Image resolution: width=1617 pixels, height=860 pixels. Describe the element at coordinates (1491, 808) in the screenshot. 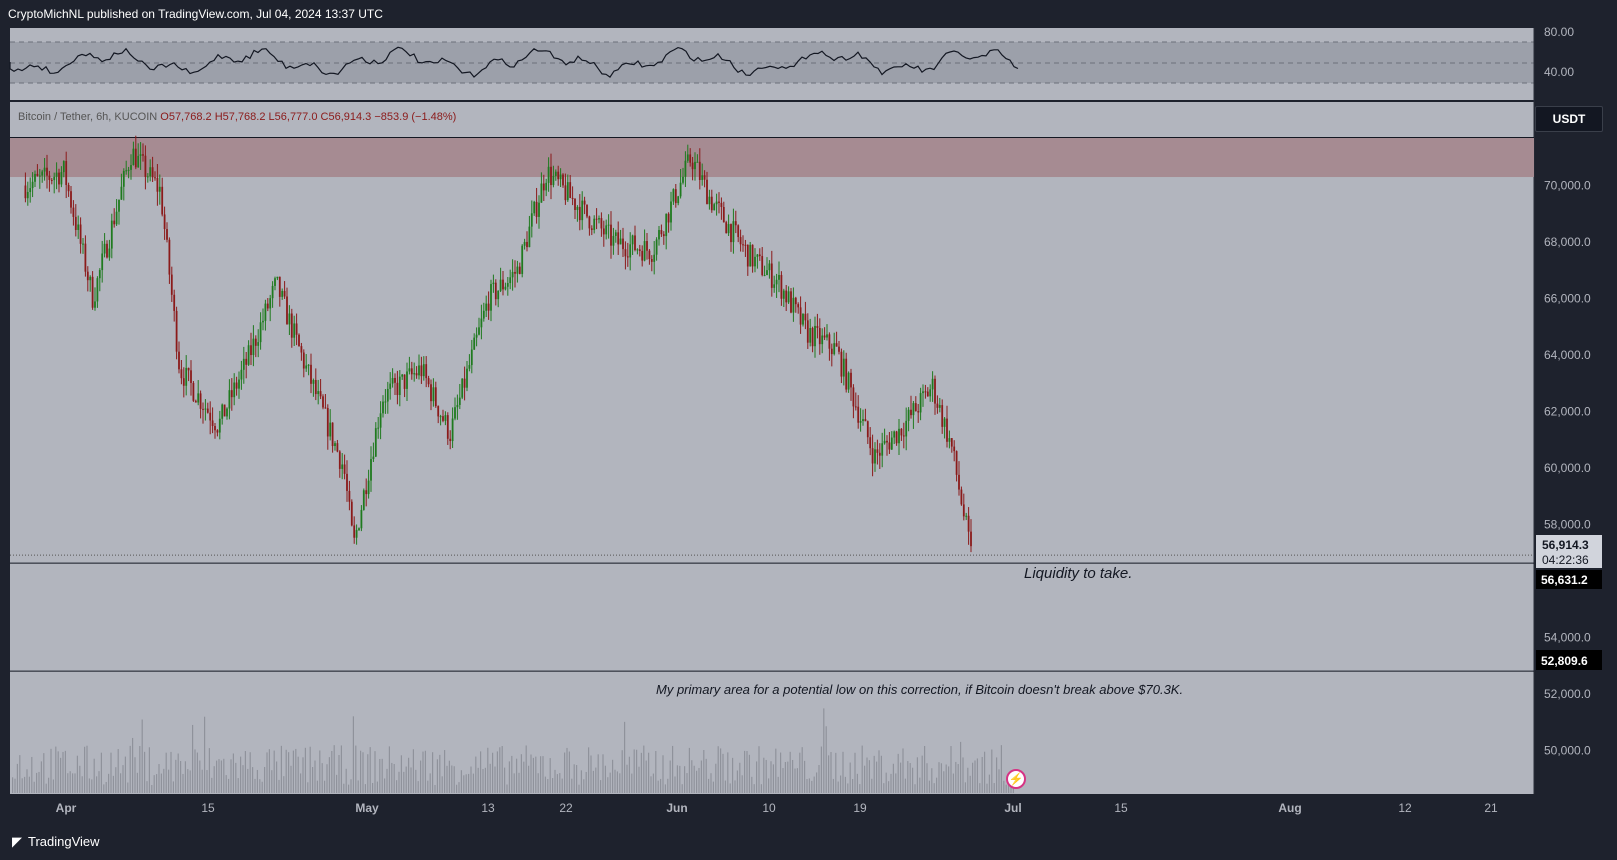

I see `time-axis-label: 21` at that location.